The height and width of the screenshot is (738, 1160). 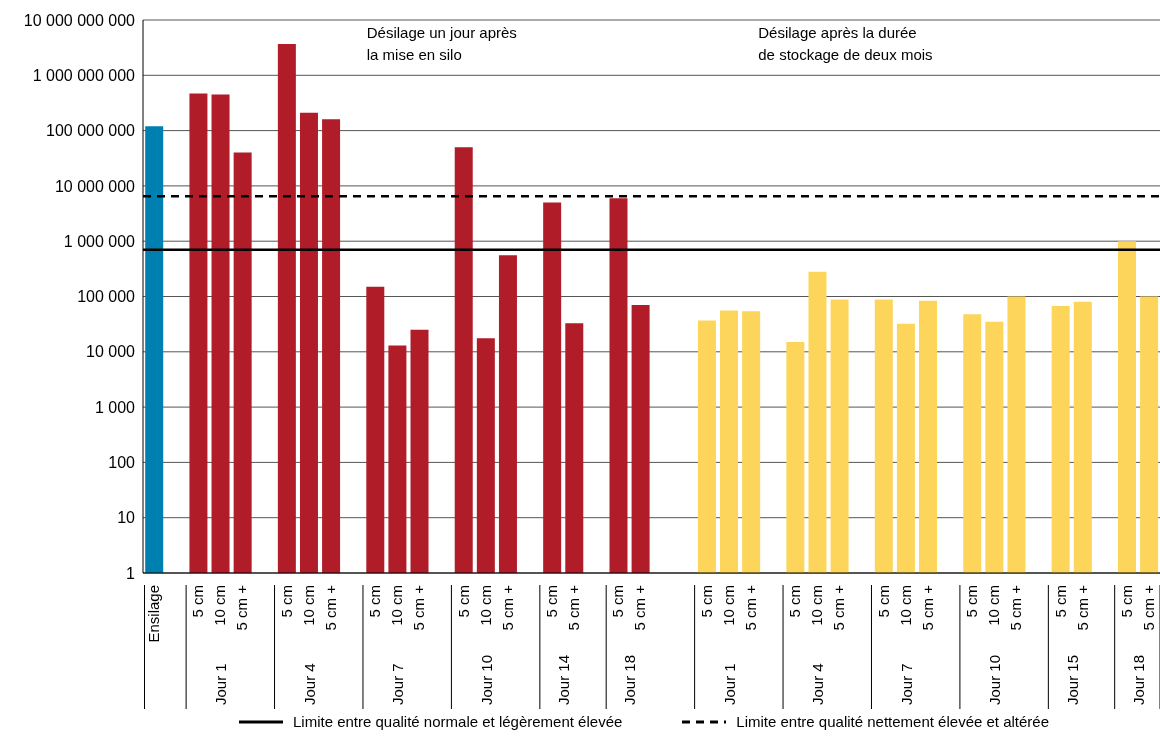 What do you see at coordinates (111, 352) in the screenshot?
I see `y-tick-label: 10 000` at bounding box center [111, 352].